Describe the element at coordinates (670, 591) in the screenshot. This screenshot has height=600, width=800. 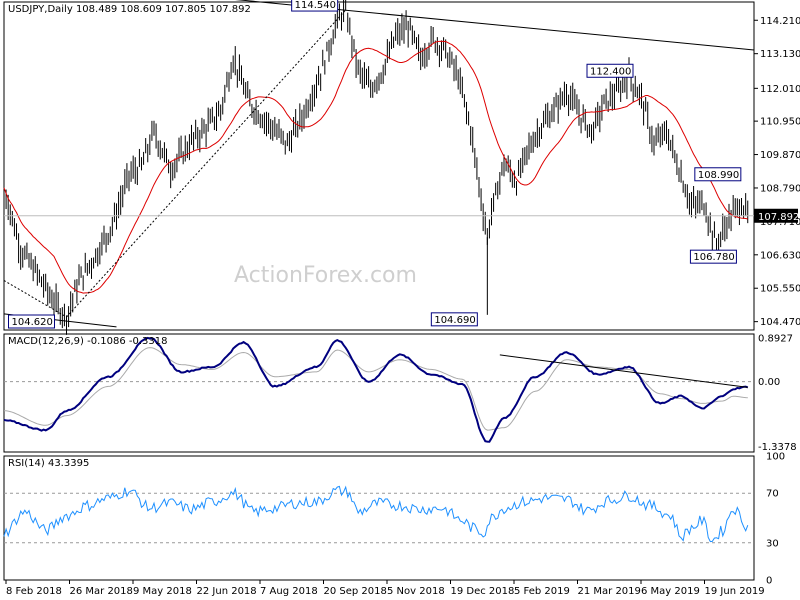
I see `x-tick-label: 6 May 2019` at that location.